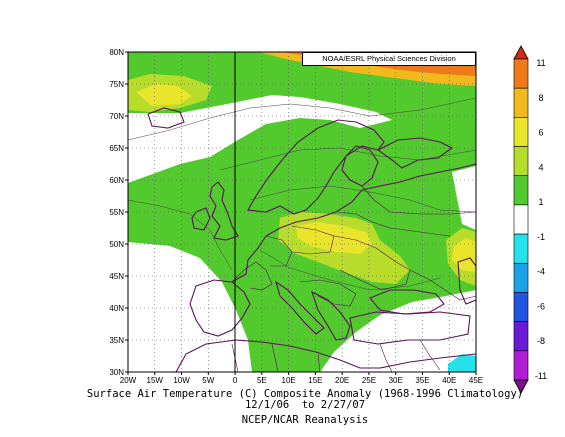 The width and height of the screenshot is (565, 437). Describe the element at coordinates (369, 380) in the screenshot. I see `longitude-tick-label: 25E` at that location.